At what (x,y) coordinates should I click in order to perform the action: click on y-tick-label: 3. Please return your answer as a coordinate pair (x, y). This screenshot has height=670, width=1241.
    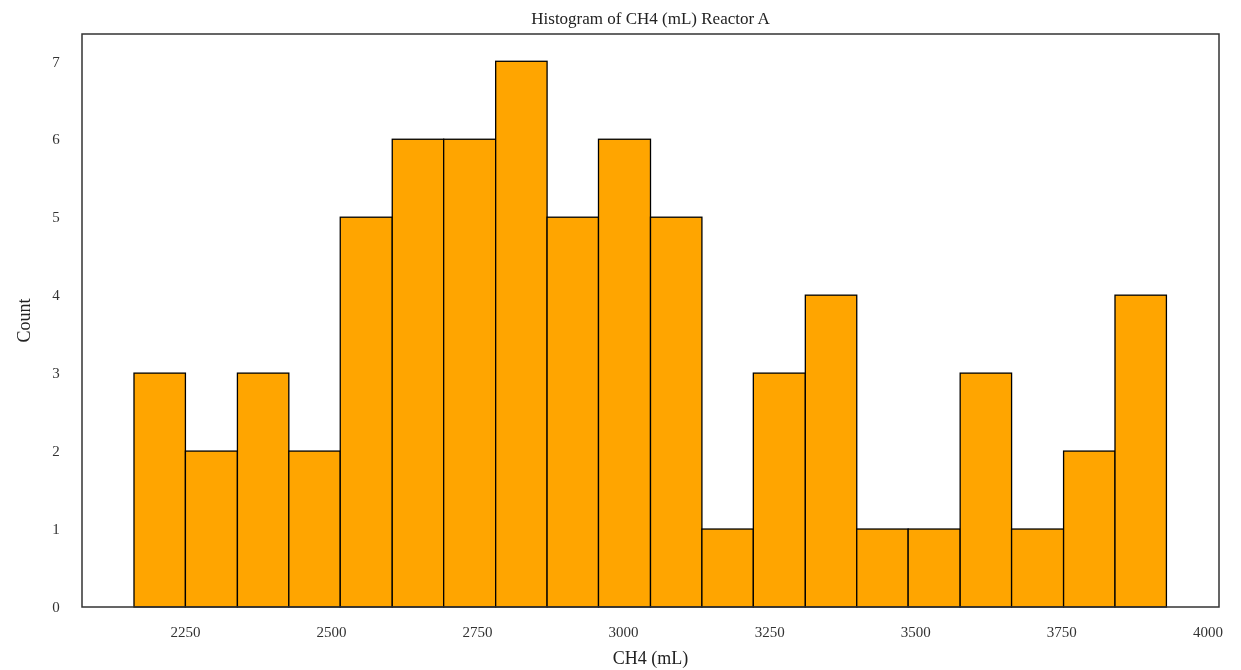
    Looking at the image, I should click on (56, 373).